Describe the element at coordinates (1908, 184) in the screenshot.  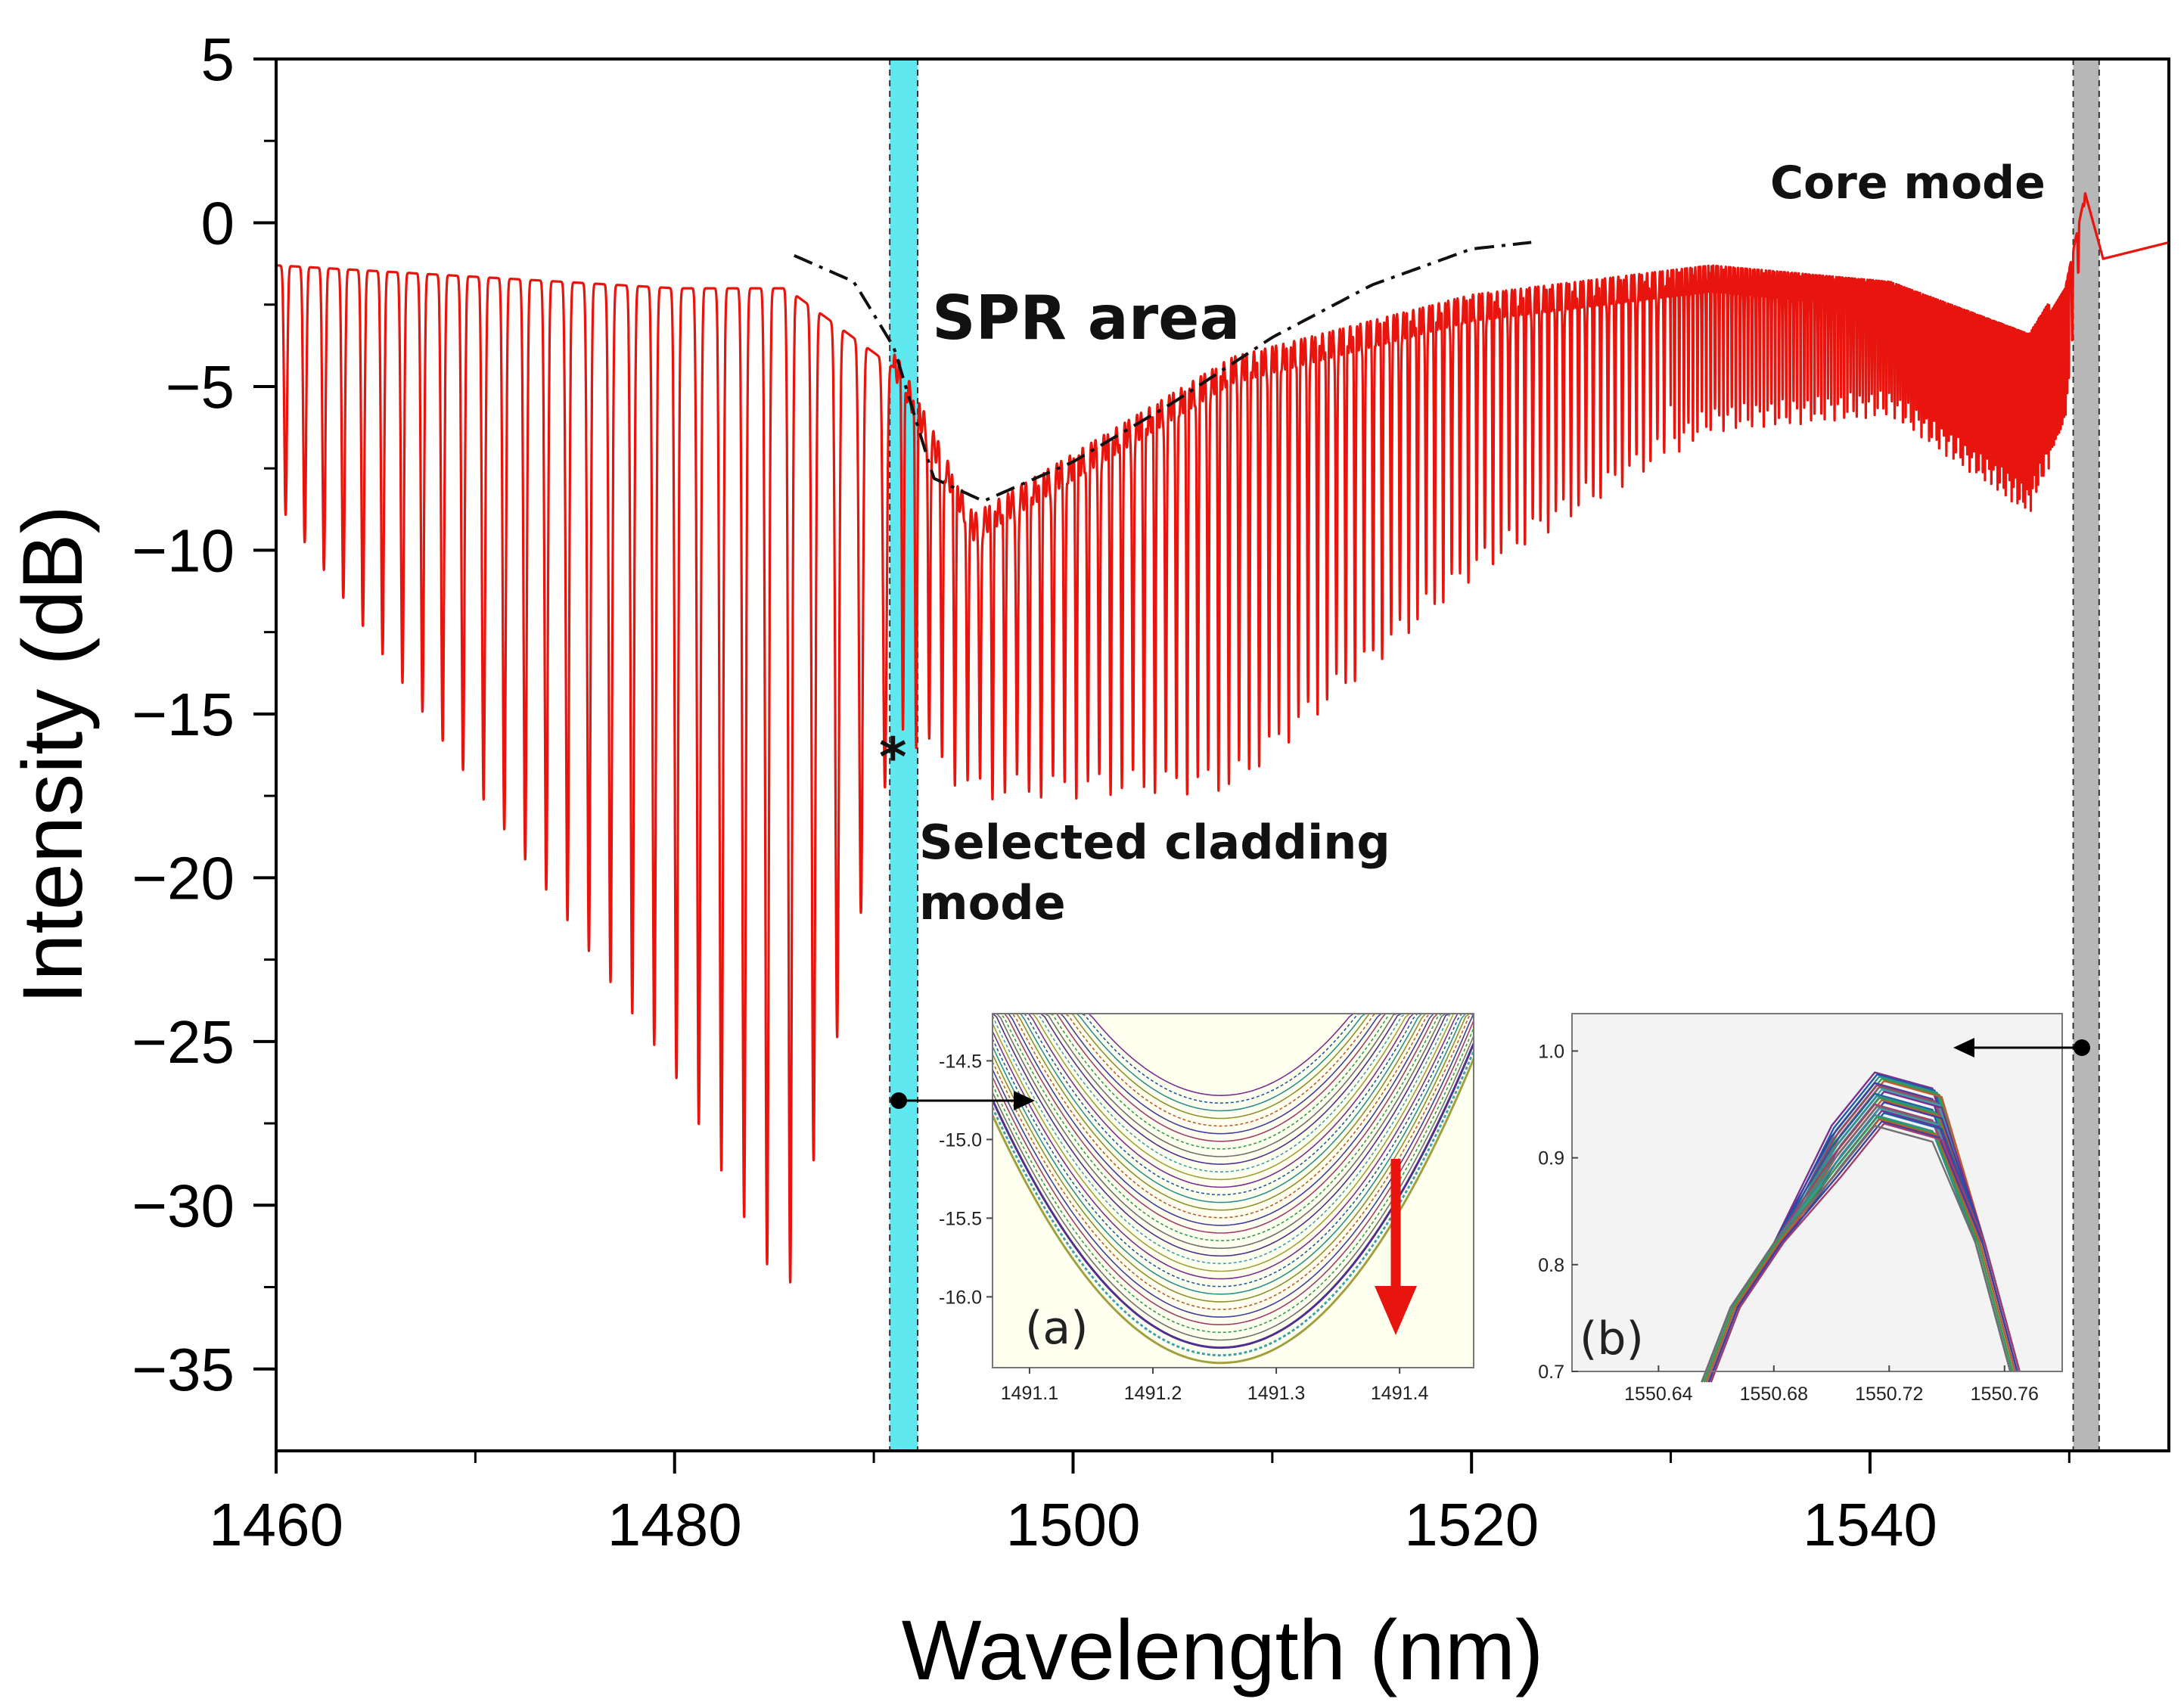
I see `core-mode-label: Core mode` at that location.